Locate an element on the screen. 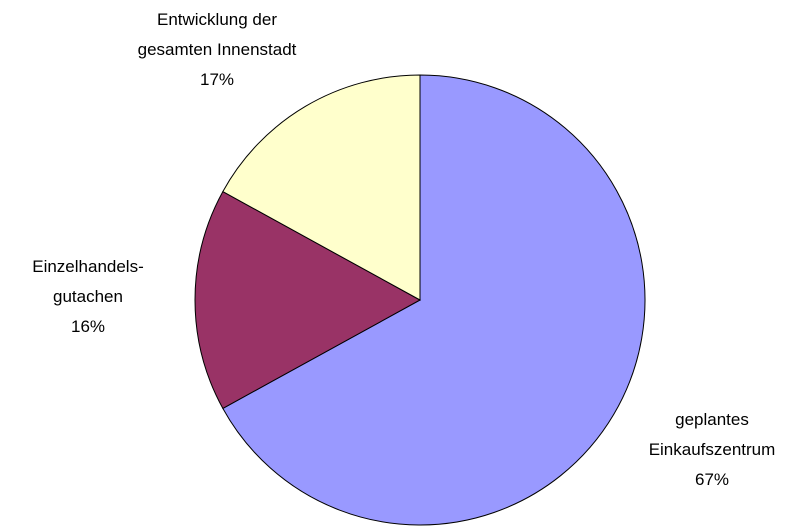  percent-label: 67% is located at coordinates (712, 479).